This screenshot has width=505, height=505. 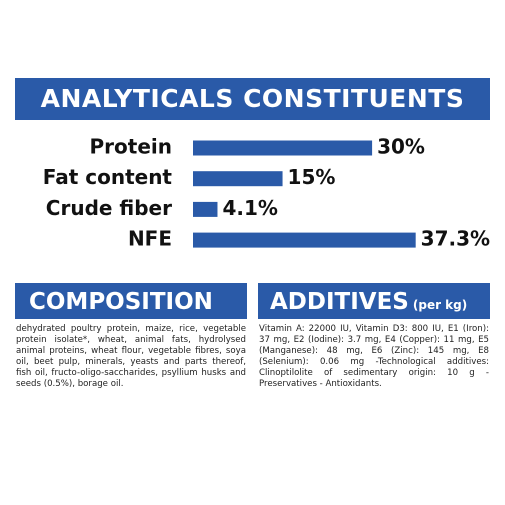 I want to click on additives-title-text: ADDITIVES, so click(x=339, y=302).